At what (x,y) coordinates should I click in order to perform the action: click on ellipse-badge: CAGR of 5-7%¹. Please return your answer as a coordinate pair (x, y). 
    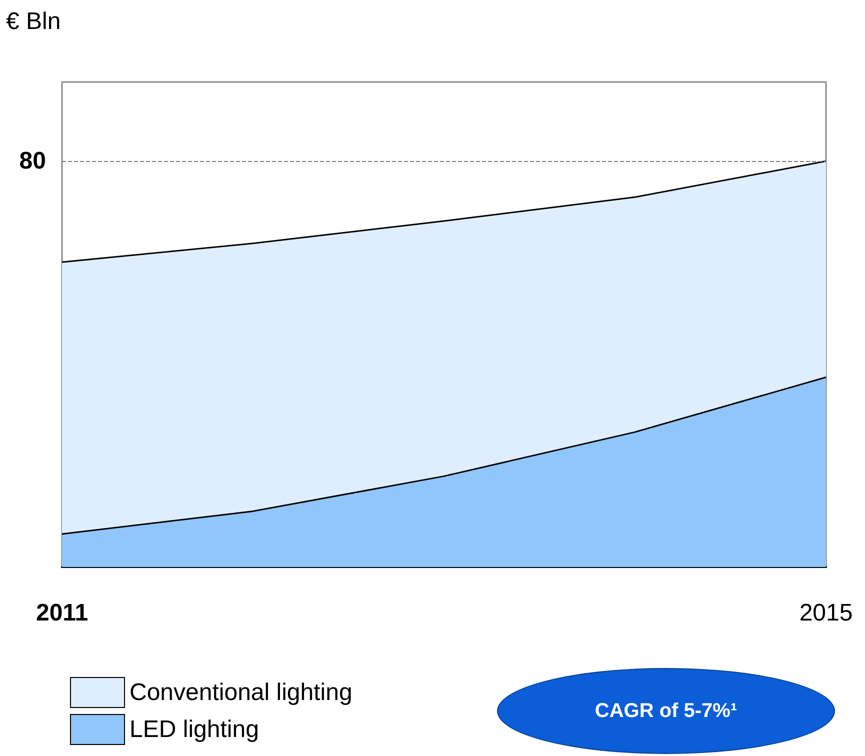
    Looking at the image, I should click on (666, 711).